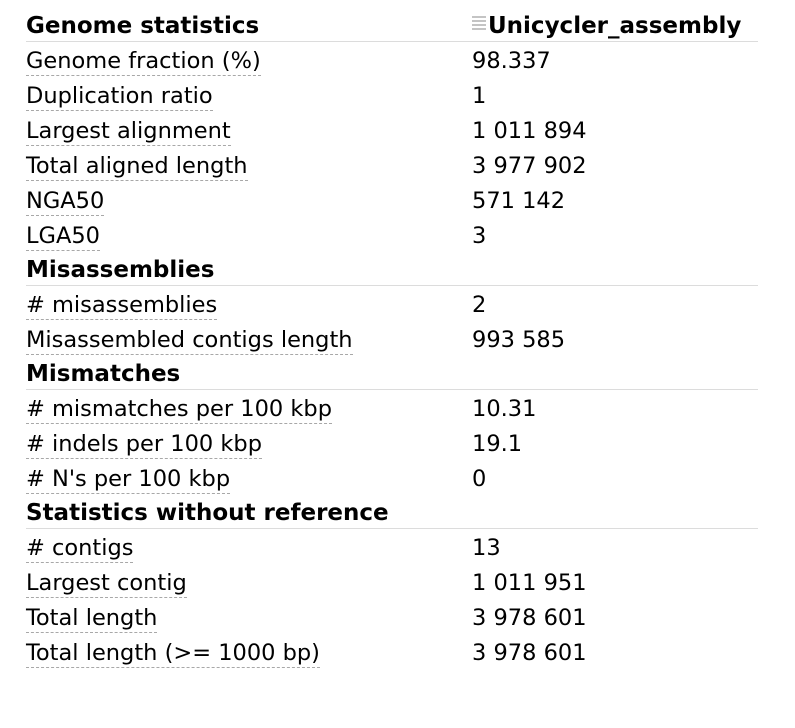 The image size is (795, 728). I want to click on metric-label: Largest alignment, so click(128, 132).